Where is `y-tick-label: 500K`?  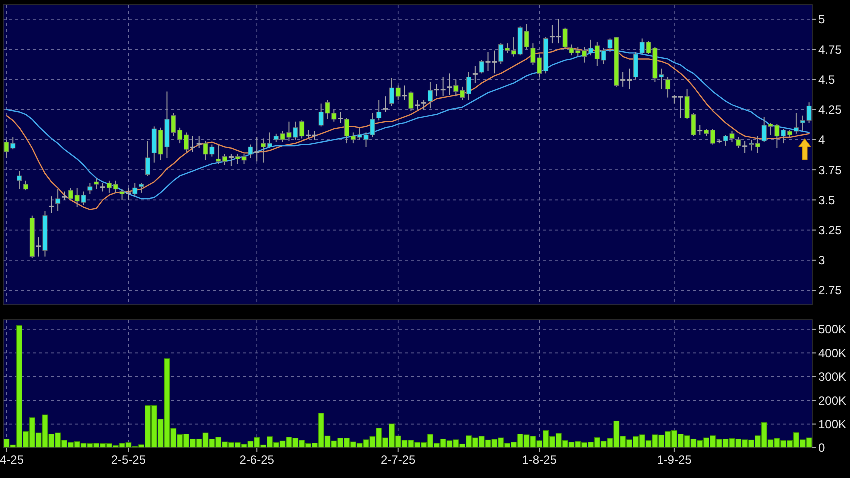
y-tick-label: 500K is located at coordinates (832, 329).